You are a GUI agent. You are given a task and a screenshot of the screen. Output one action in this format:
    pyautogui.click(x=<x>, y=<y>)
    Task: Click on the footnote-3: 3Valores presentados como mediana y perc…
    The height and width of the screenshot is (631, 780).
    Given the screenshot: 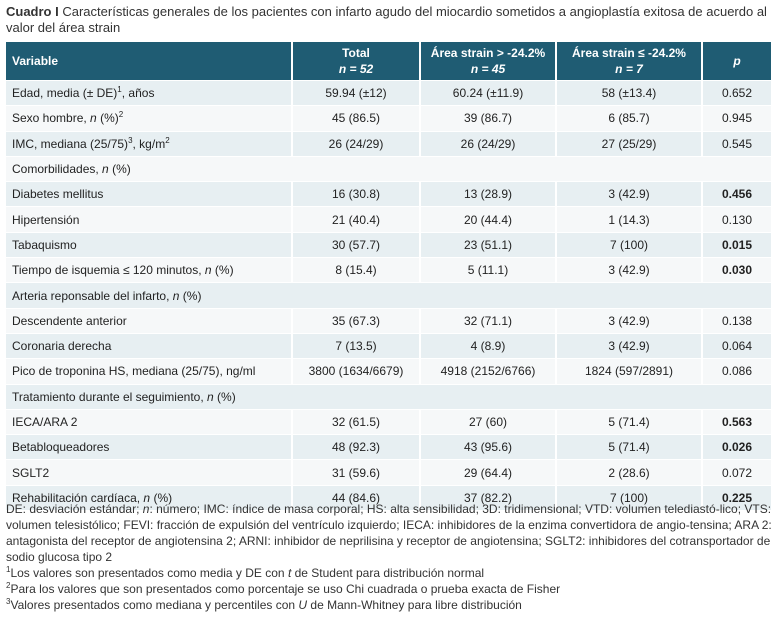 What is the action you would take?
    pyautogui.click(x=389, y=605)
    